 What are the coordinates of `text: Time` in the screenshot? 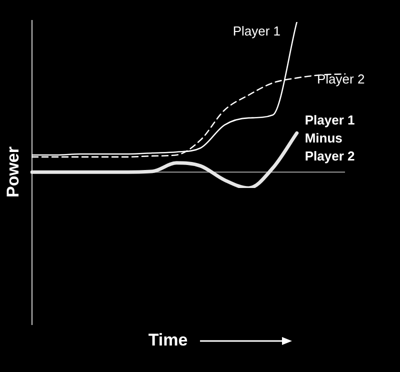 It's located at (168, 340).